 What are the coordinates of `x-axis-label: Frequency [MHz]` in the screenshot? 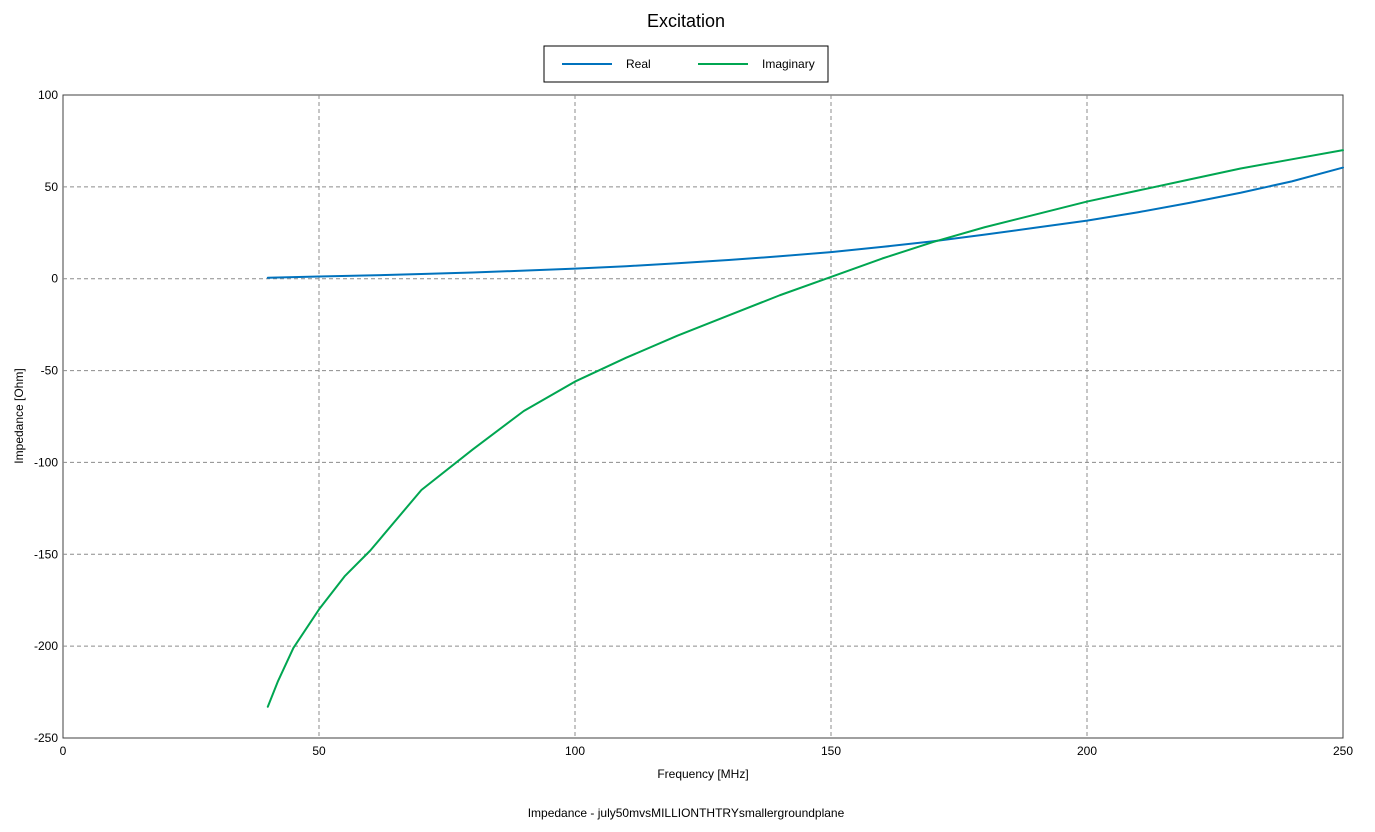 It's located at (702, 774).